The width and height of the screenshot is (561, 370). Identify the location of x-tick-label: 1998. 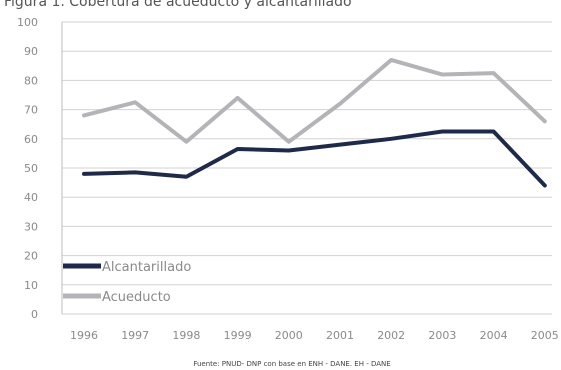
(186, 335).